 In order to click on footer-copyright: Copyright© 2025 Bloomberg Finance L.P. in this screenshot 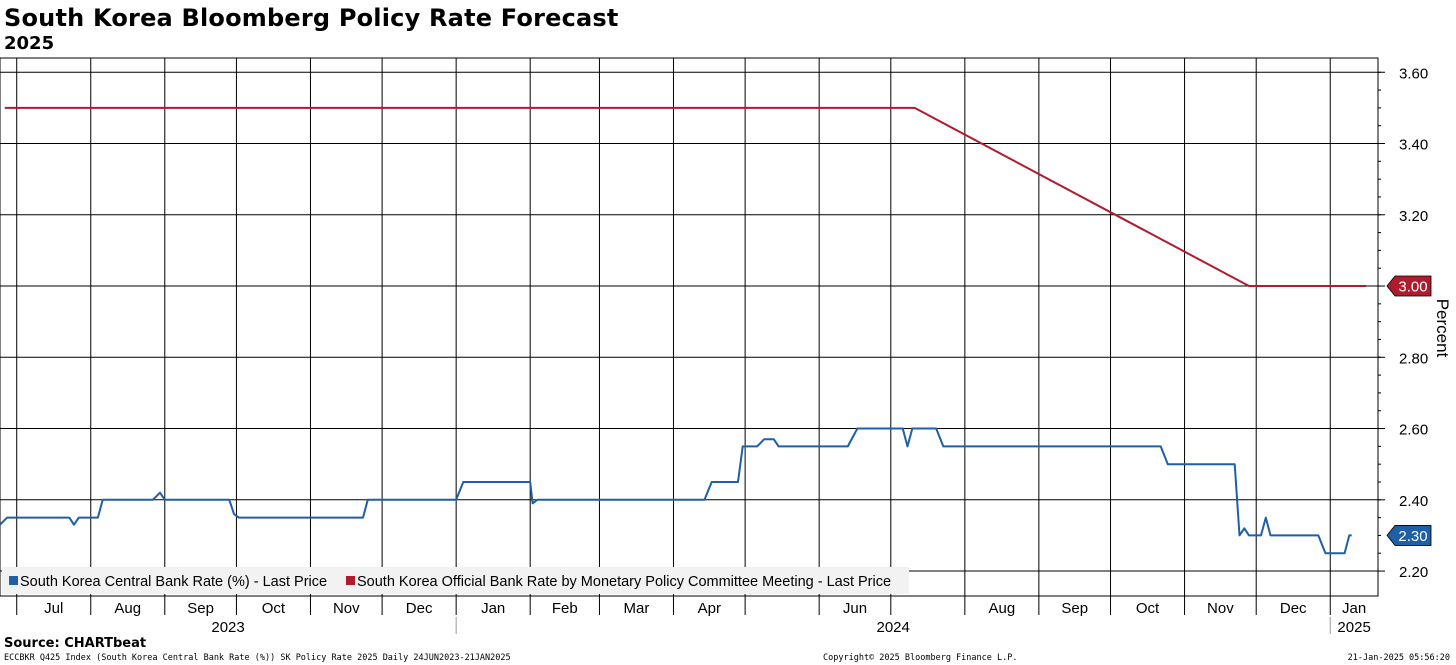, I will do `click(920, 658)`.